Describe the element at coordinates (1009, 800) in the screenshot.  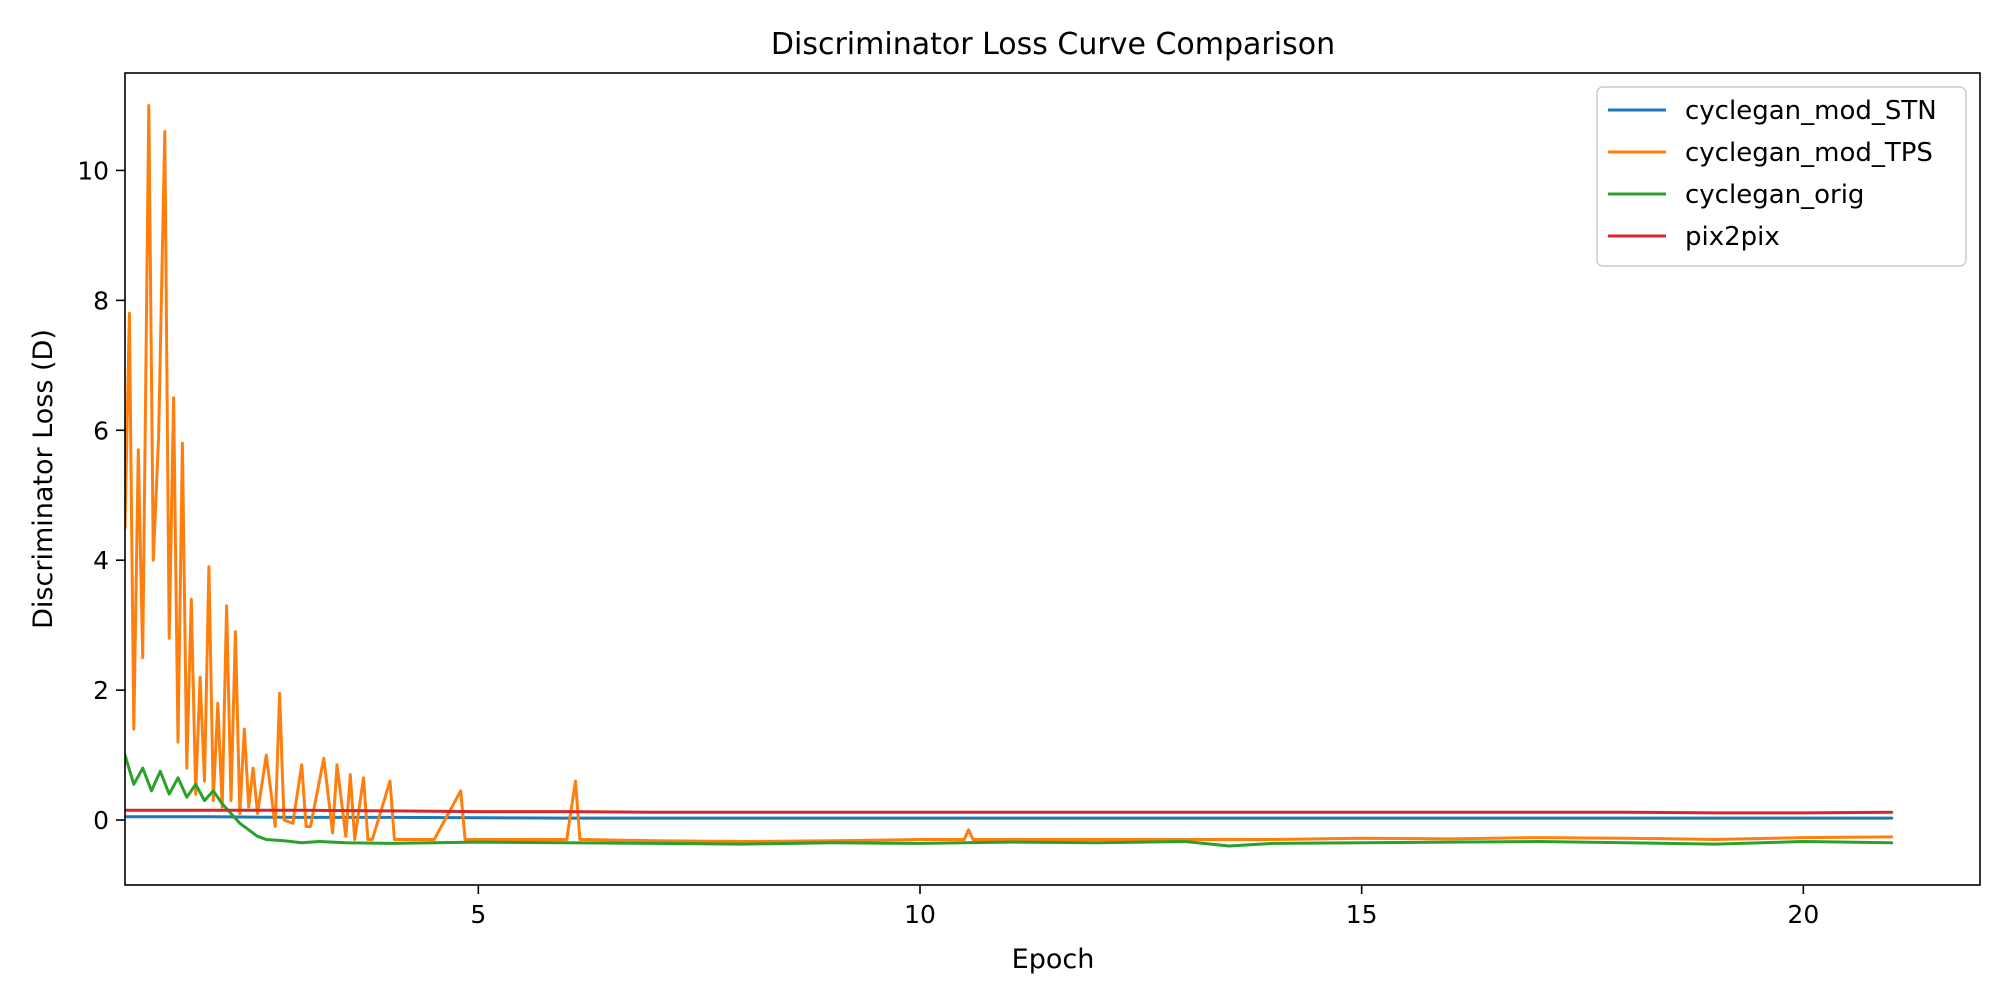
I see `series-line-cyclegan_orig` at that location.